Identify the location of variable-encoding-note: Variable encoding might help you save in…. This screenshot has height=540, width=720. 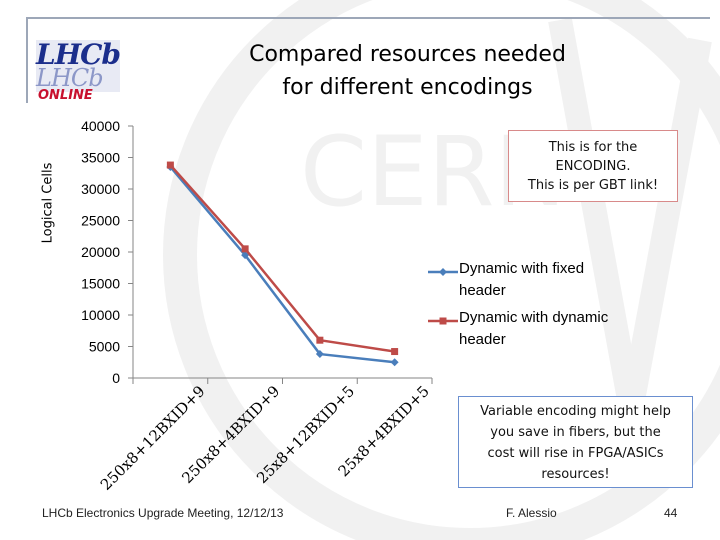
(575, 442).